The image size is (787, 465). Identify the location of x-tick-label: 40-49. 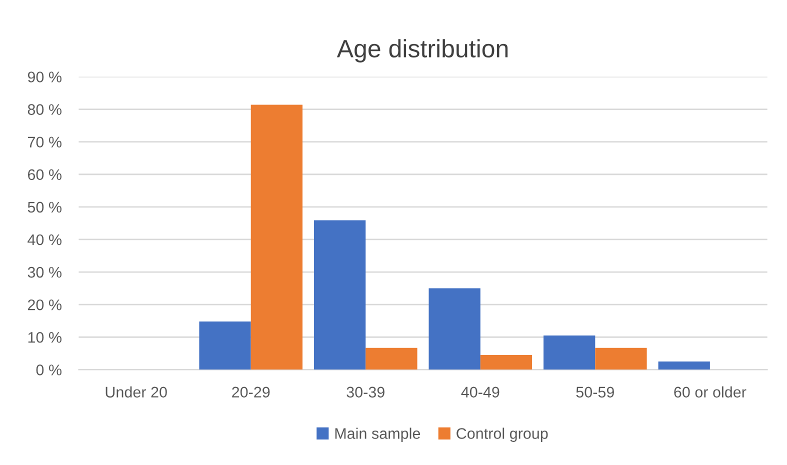
(480, 392).